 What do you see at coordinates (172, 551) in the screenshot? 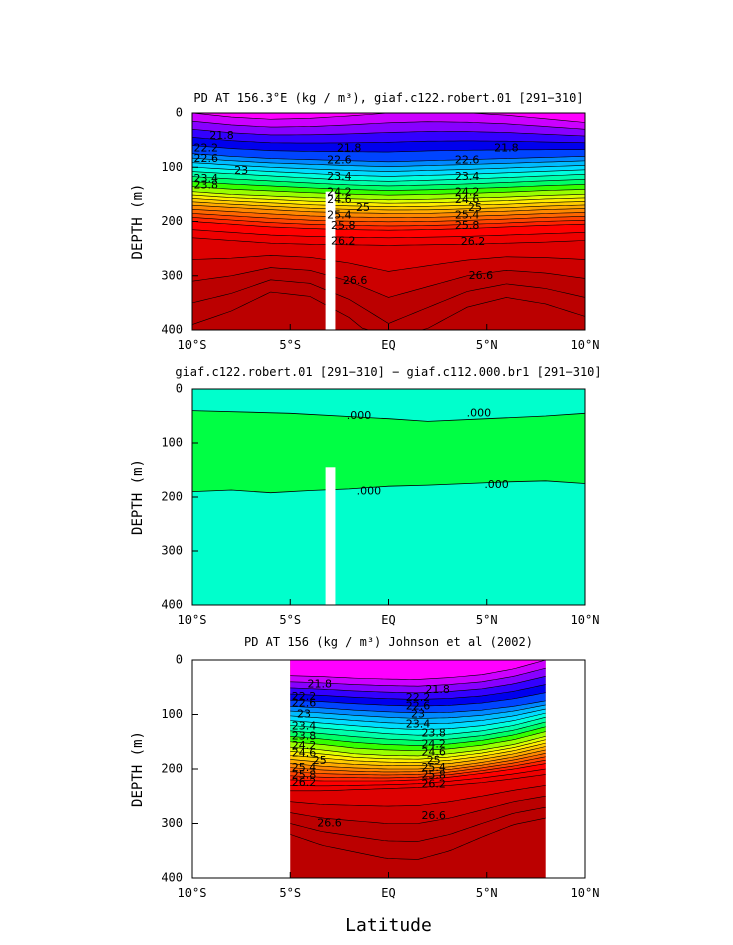
I see `y-tick-label: 300` at bounding box center [172, 551].